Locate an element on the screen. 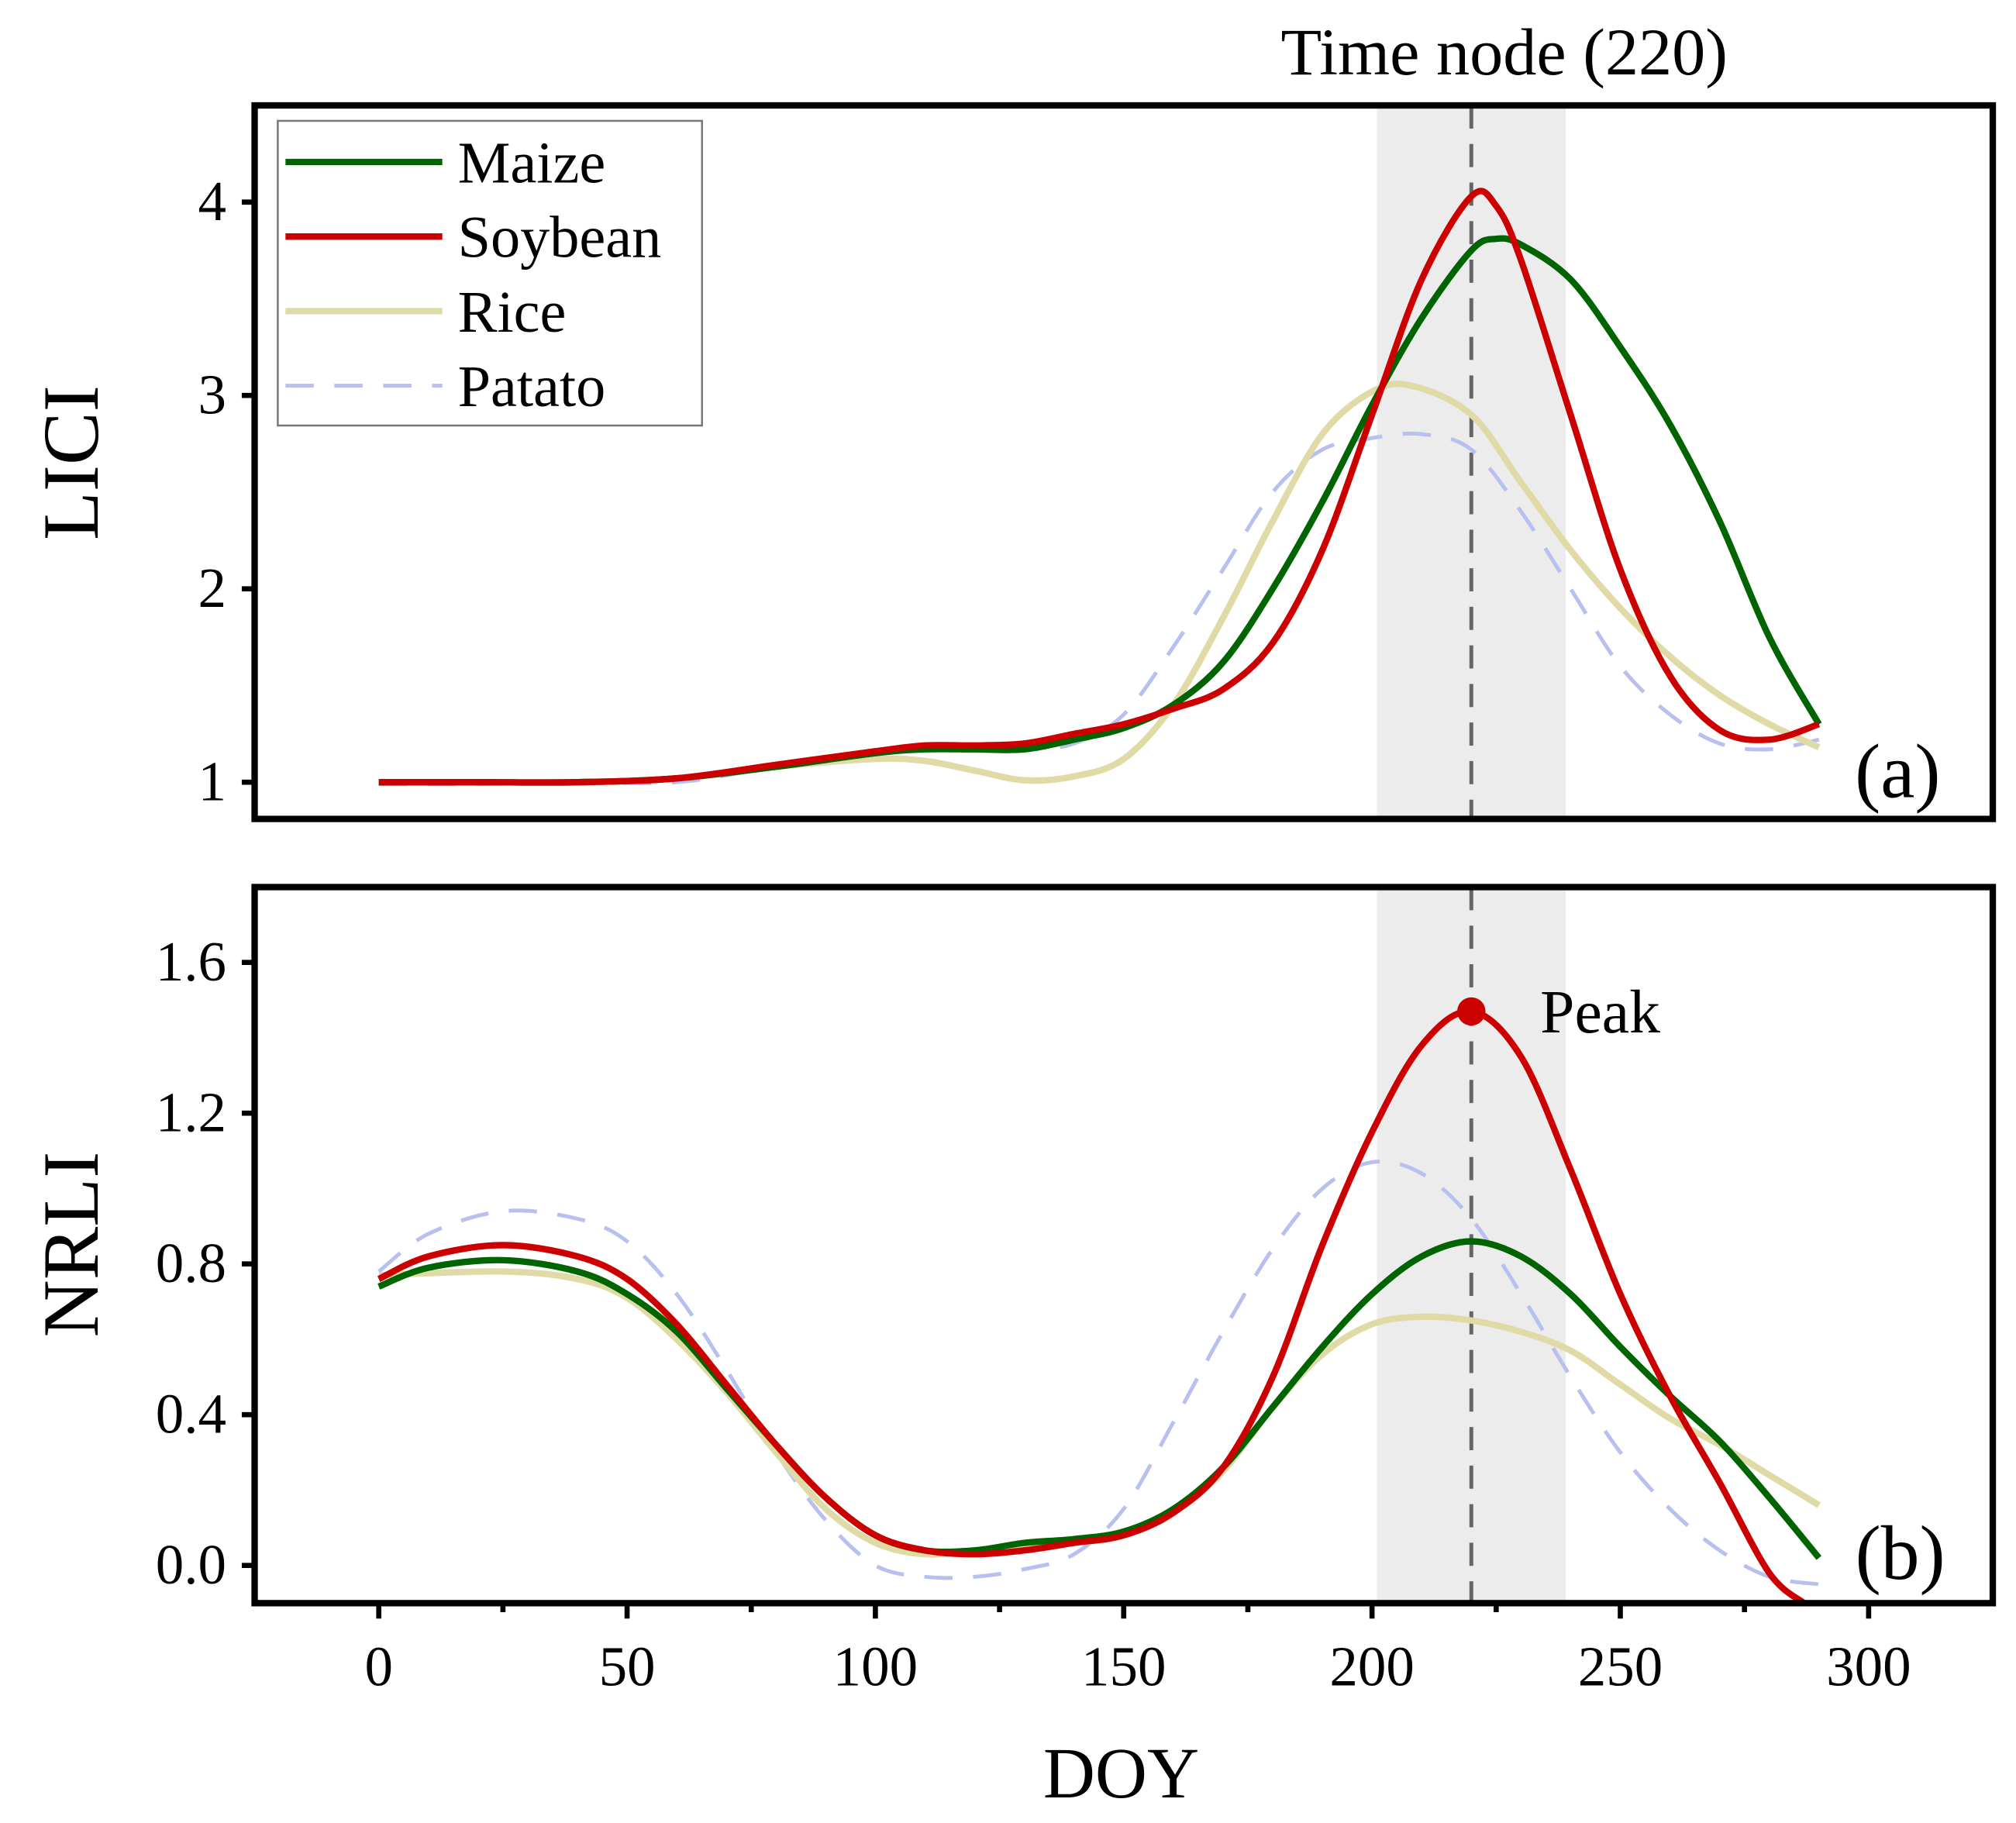 The width and height of the screenshot is (2016, 1823). y-axis-label-top: LICI is located at coordinates (71, 462).